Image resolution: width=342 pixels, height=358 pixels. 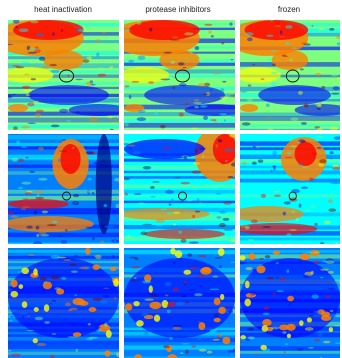 What do you see at coordinates (289, 9) in the screenshot?
I see `column-title-frozen: frozen` at bounding box center [289, 9].